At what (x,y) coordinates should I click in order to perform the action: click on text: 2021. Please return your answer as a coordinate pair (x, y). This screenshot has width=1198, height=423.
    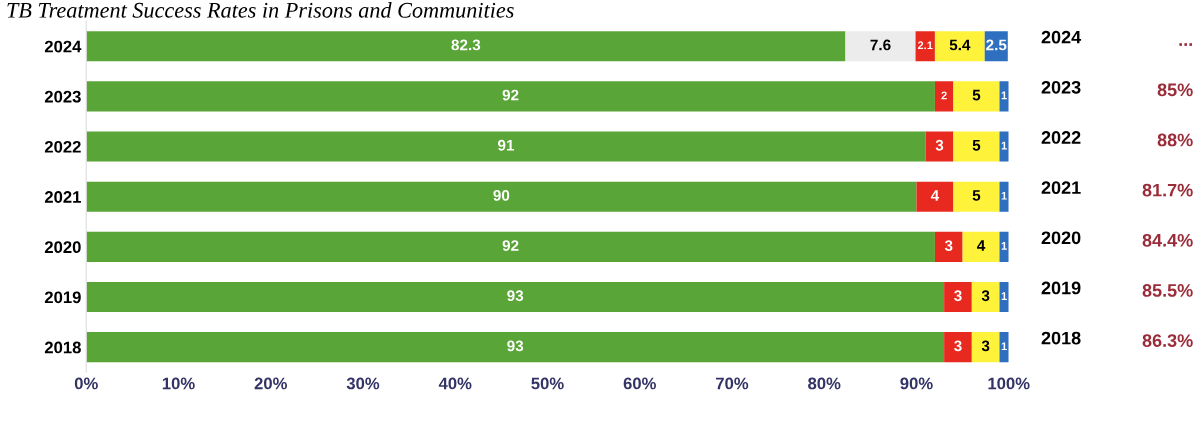
    Looking at the image, I should click on (1061, 188).